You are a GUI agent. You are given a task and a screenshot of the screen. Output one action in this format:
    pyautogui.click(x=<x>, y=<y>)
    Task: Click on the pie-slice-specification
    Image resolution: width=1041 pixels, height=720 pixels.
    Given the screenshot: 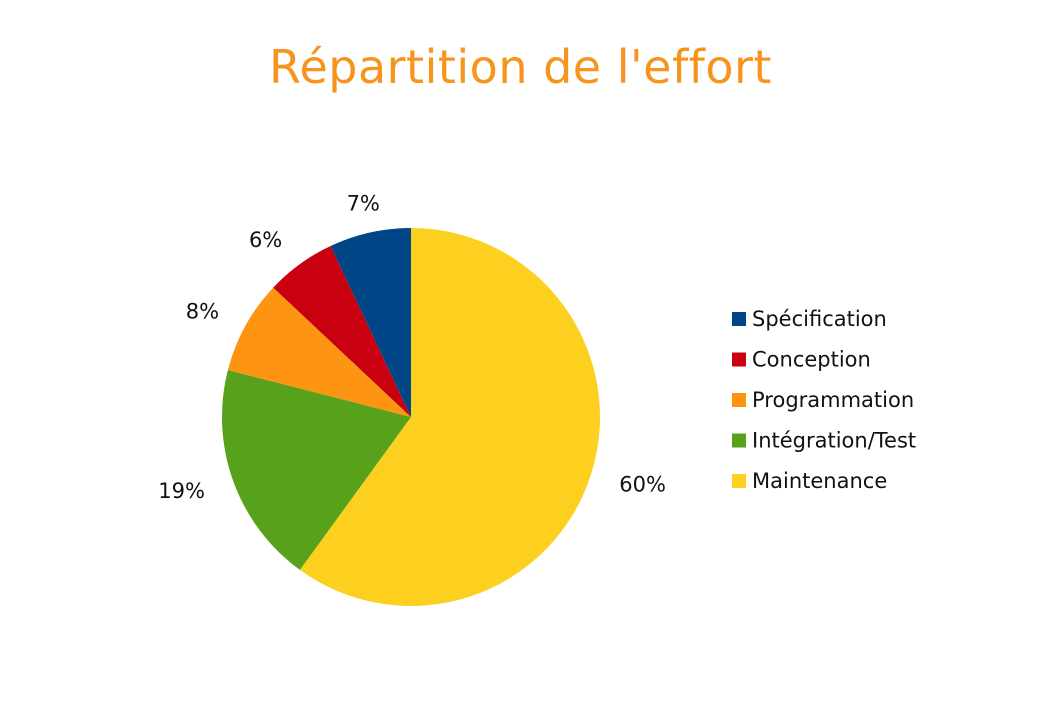 What is the action you would take?
    pyautogui.click(x=370, y=322)
    